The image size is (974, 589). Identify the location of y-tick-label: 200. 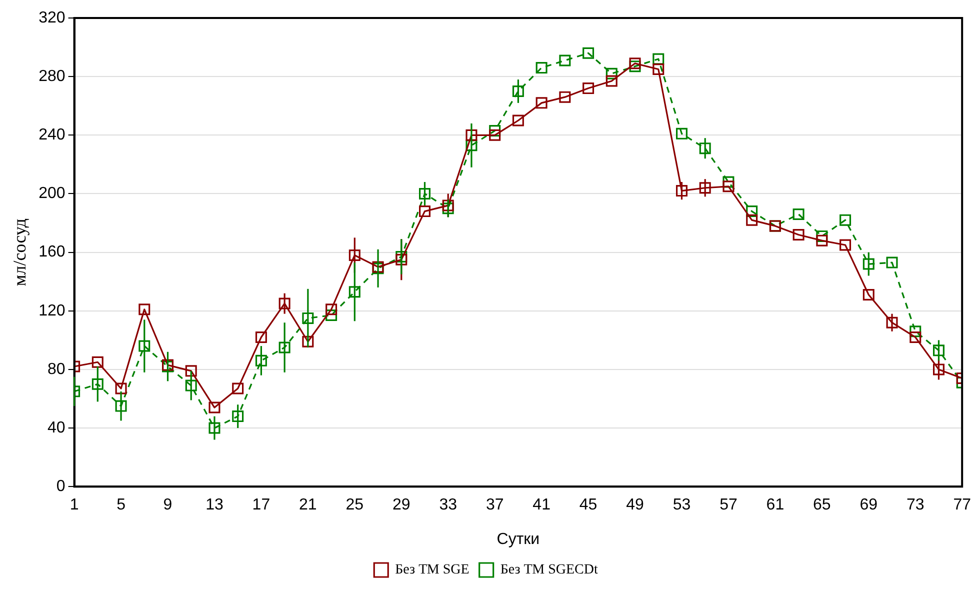
(52, 193).